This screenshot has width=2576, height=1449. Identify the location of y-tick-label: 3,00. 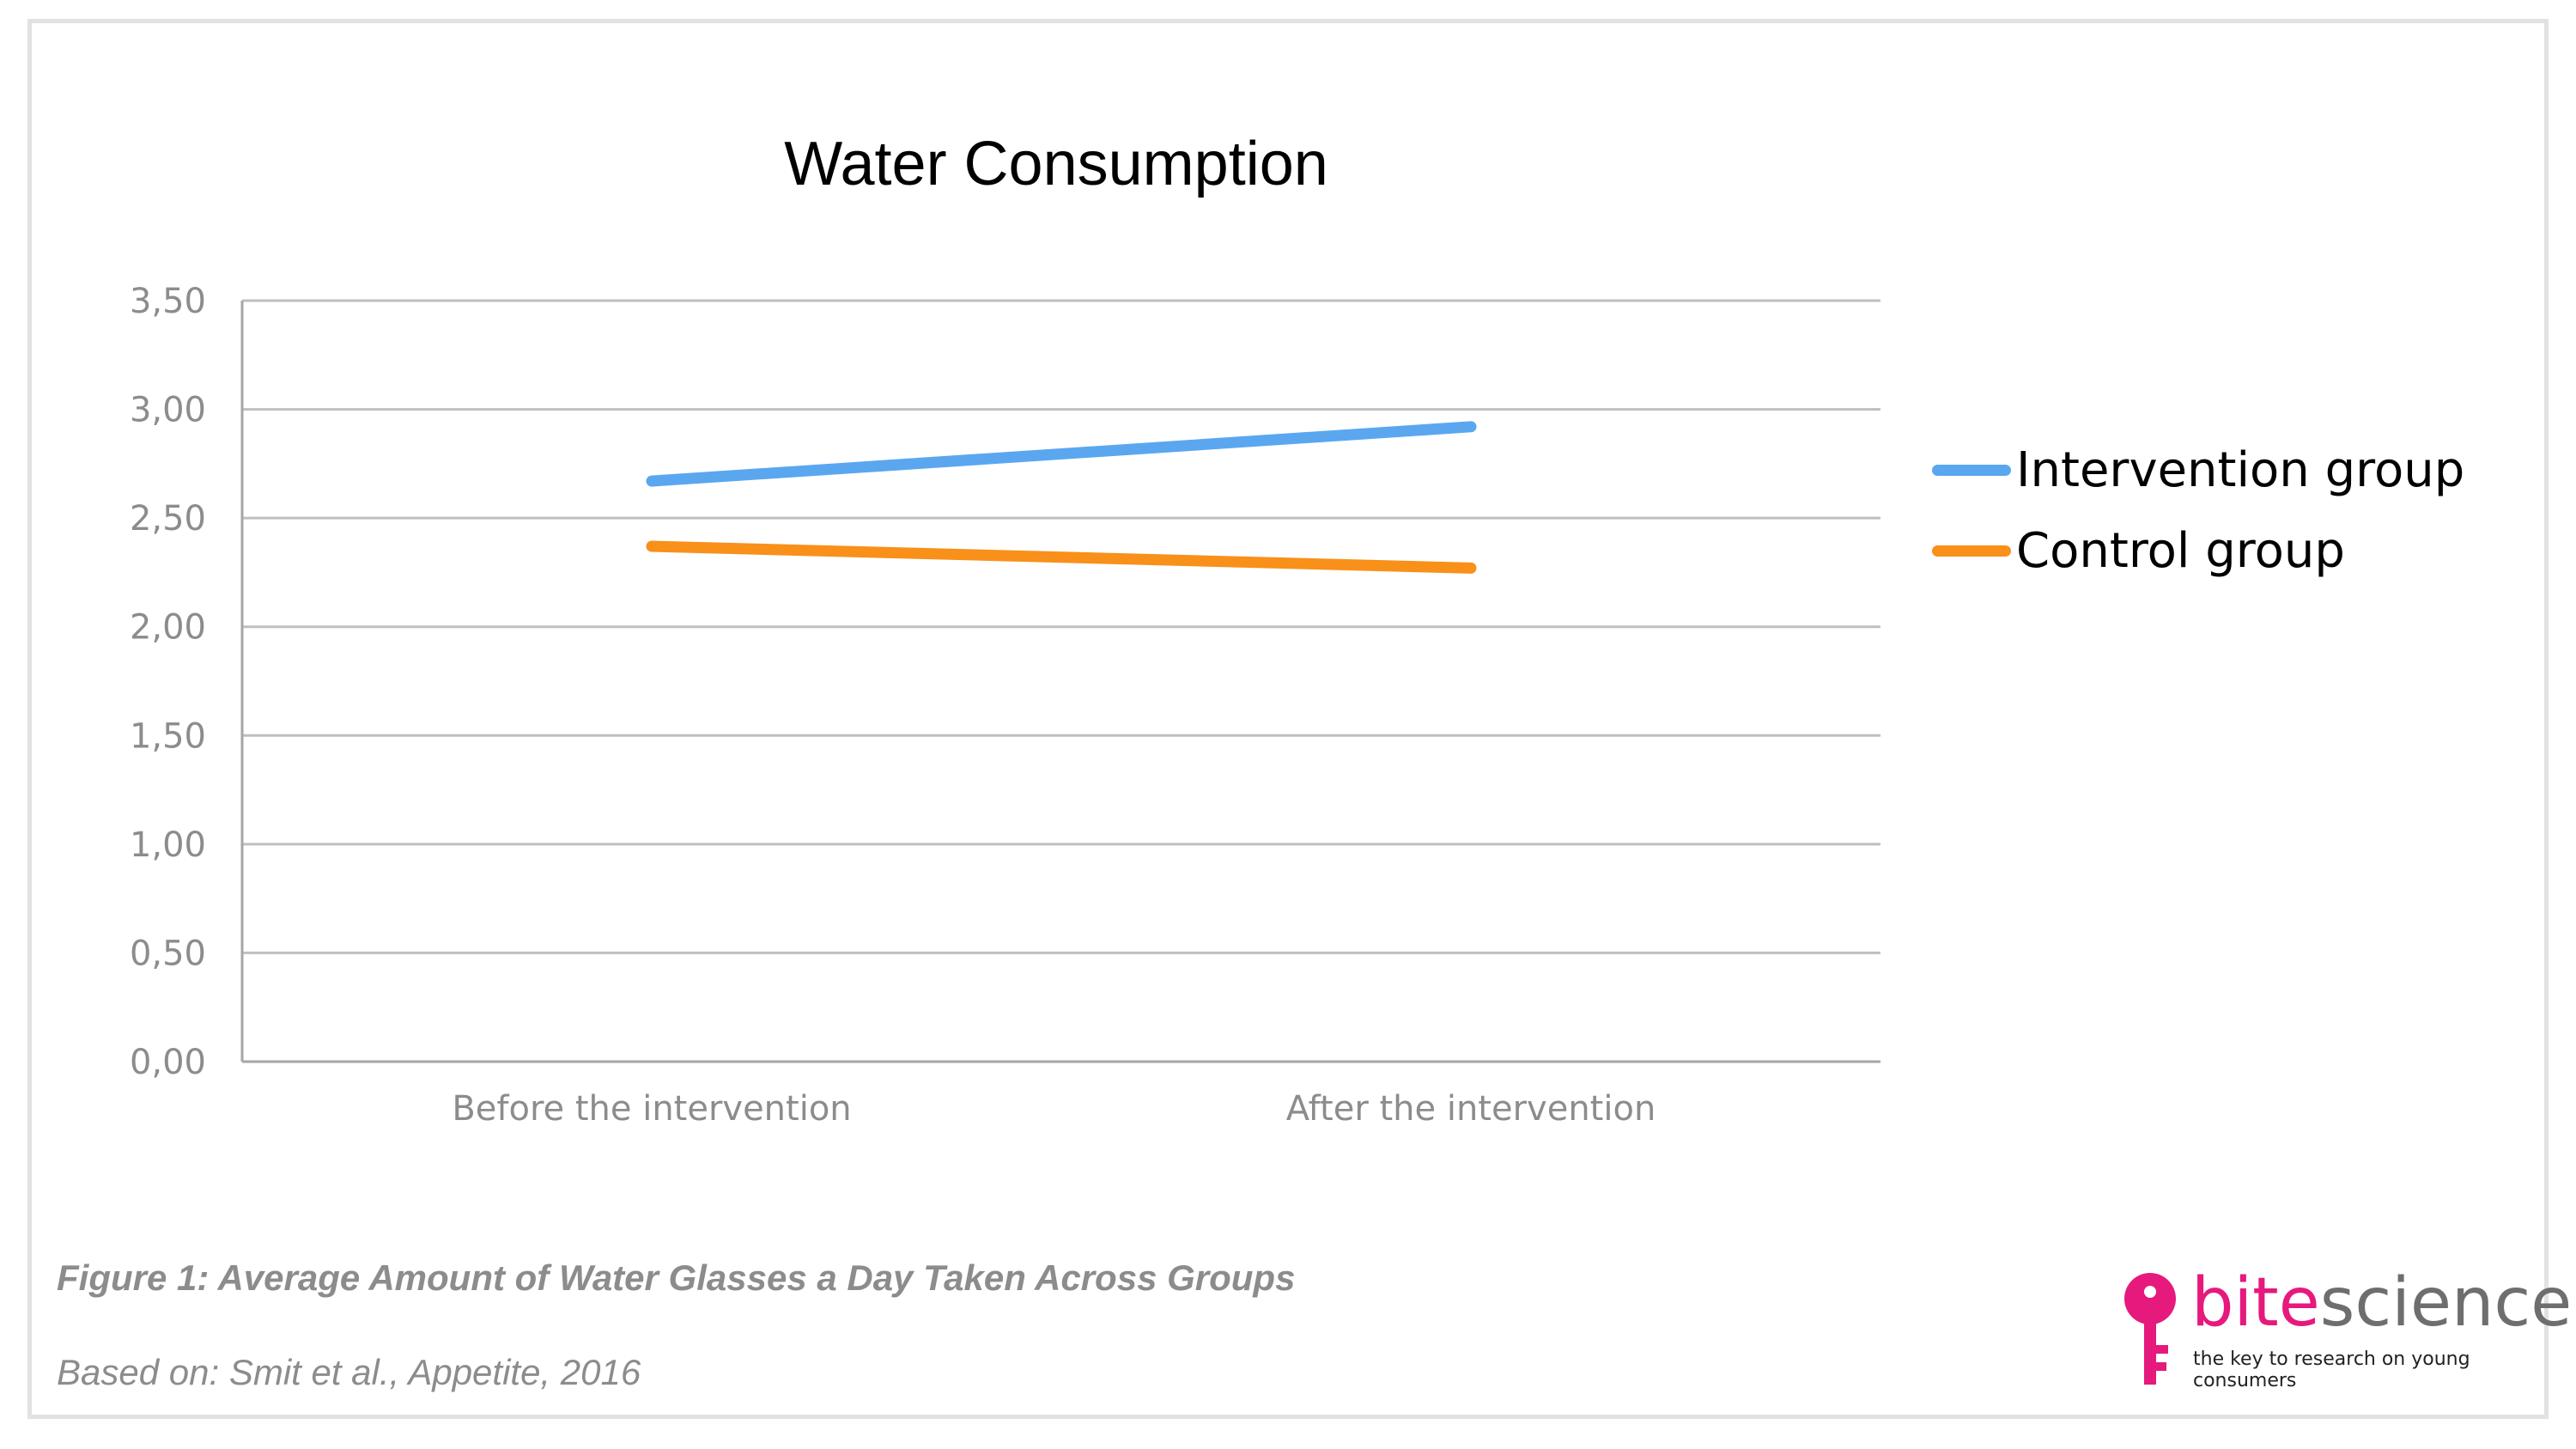
(168, 410).